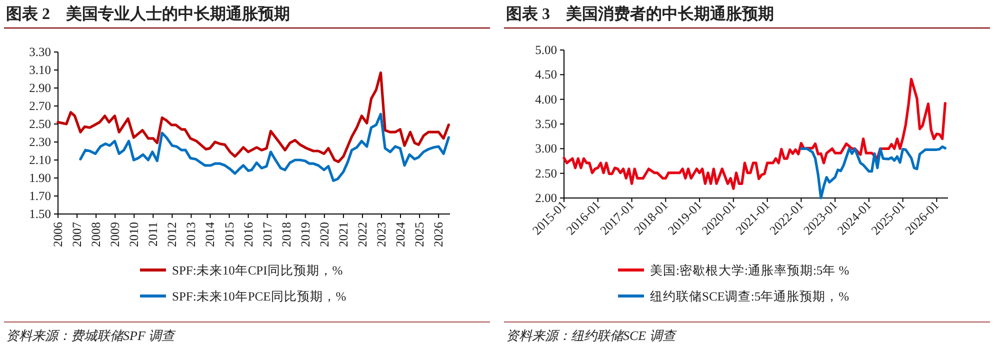  Describe the element at coordinates (134, 234) in the screenshot. I see `x-tick-label: 2010` at that location.